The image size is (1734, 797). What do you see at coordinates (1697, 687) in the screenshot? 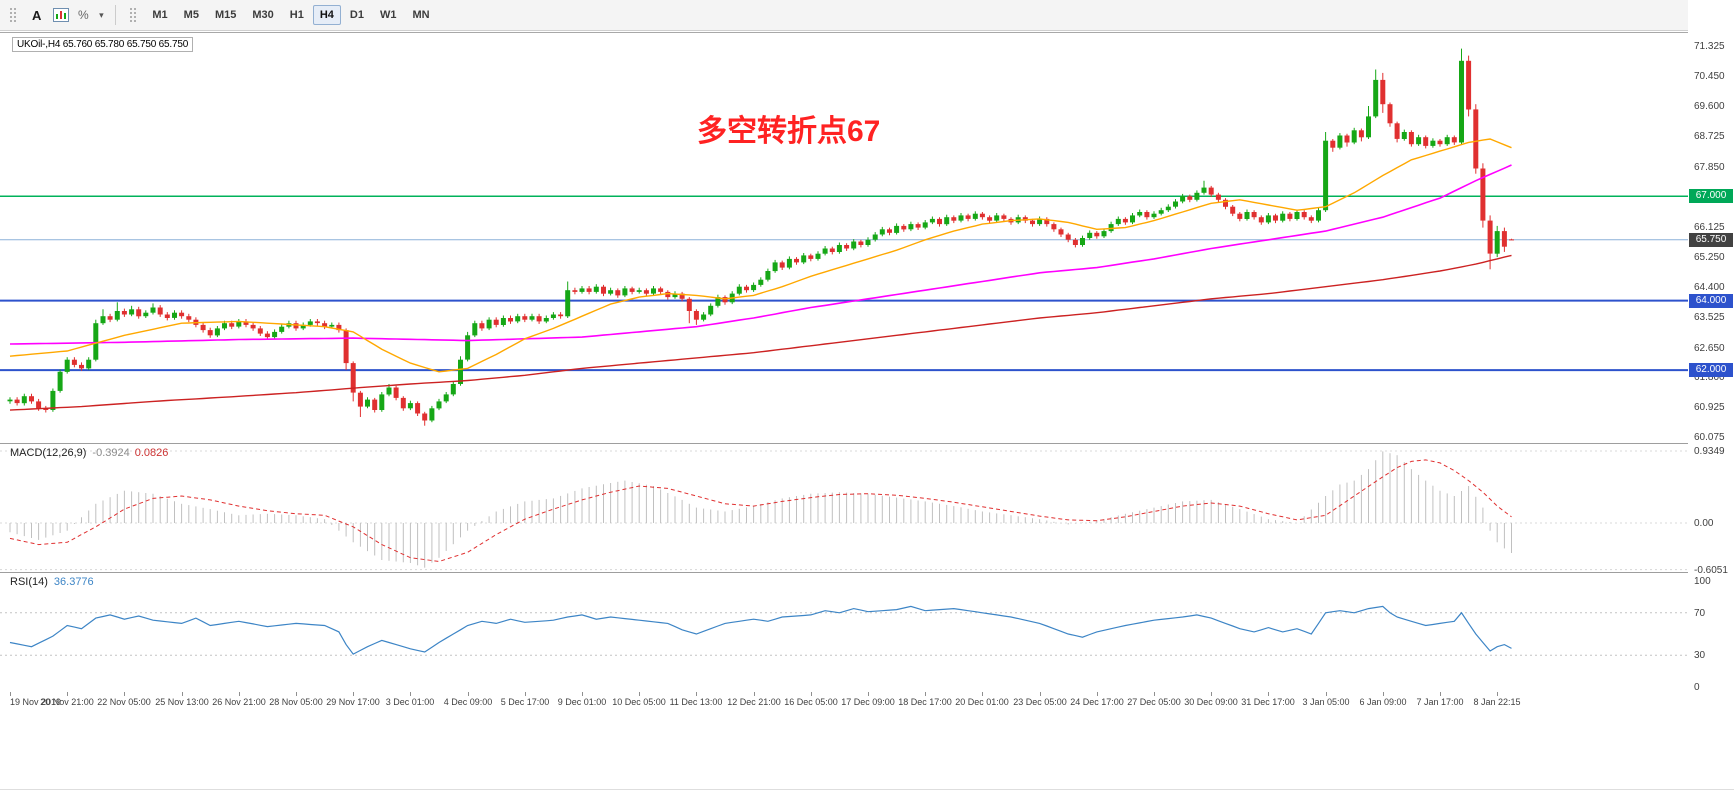
I see `rsi-tick-label: 0` at bounding box center [1697, 687].